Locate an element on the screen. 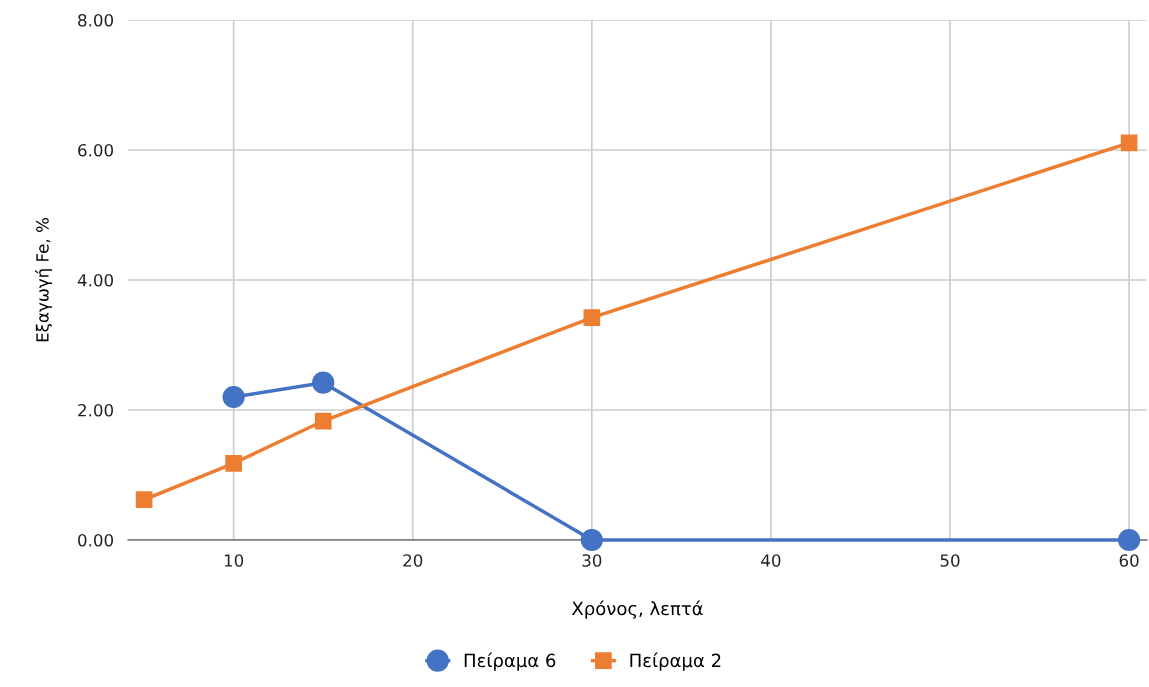 This screenshot has width=1149, height=687. y-tick-label: 6.00 is located at coordinates (95, 150).